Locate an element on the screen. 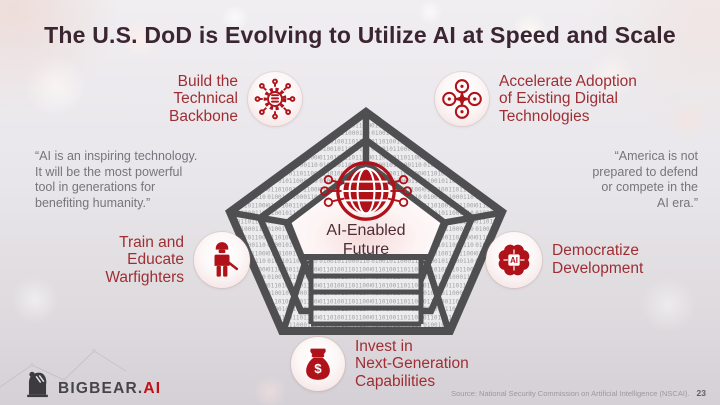 The image size is (720, 405). ai-brain-chip-icon: AI is located at coordinates (514, 260).